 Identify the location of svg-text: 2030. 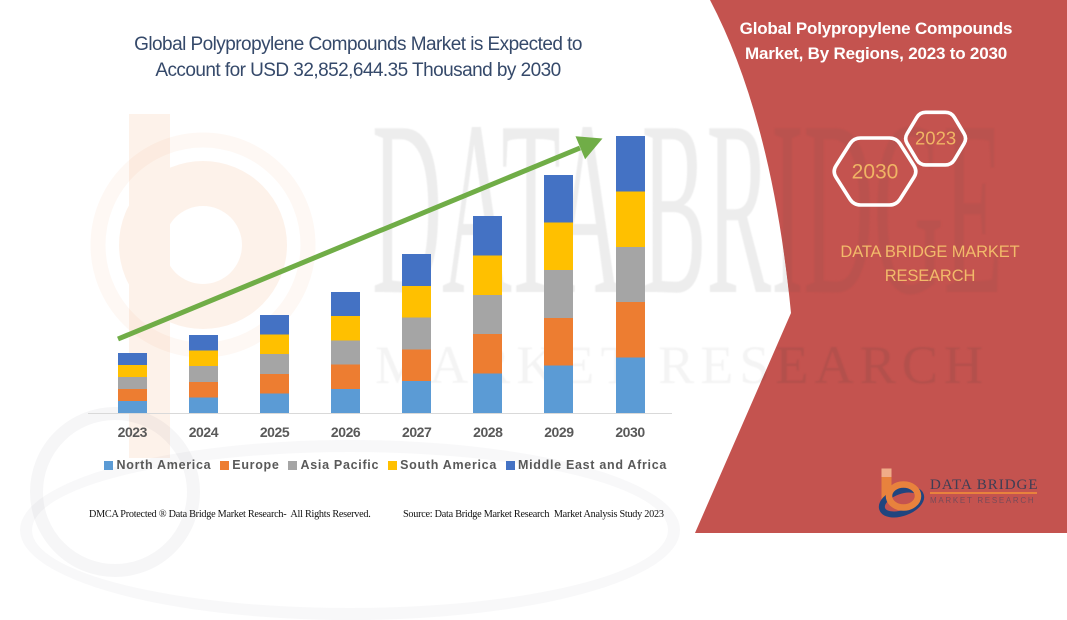
(875, 172).